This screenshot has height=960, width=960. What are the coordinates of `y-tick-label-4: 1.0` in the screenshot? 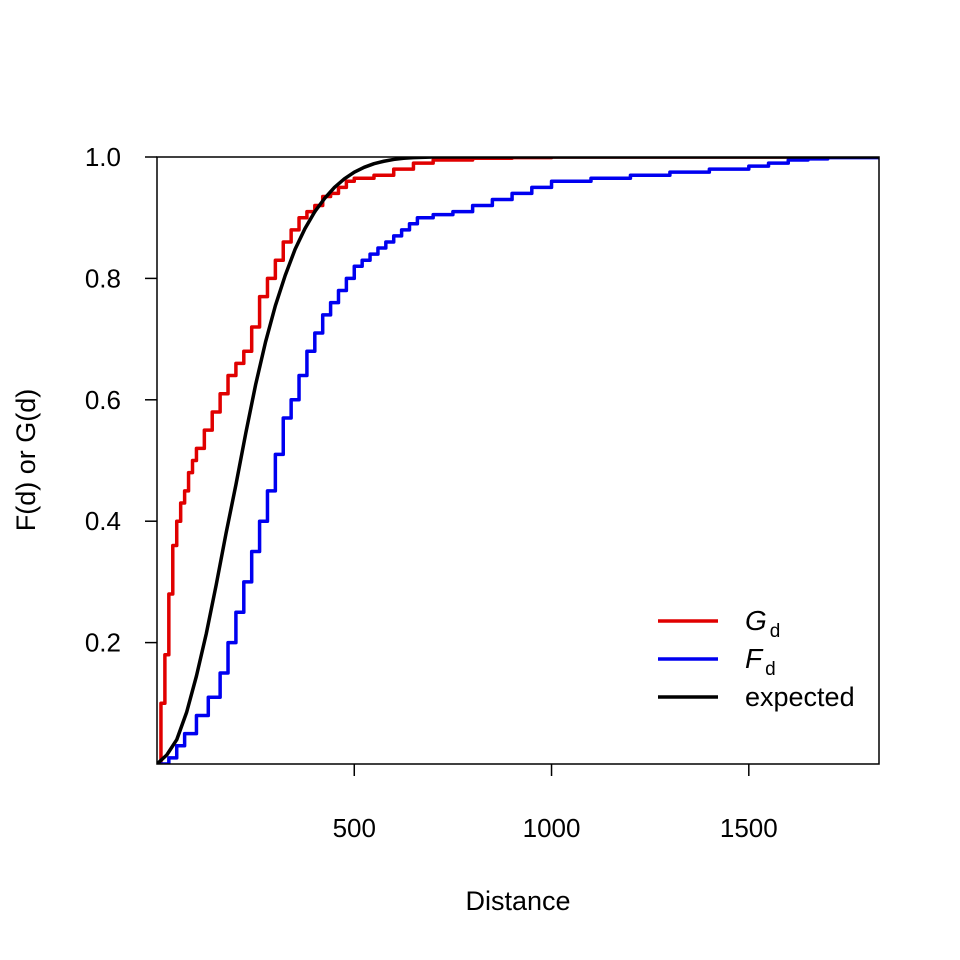 It's located at (103, 157).